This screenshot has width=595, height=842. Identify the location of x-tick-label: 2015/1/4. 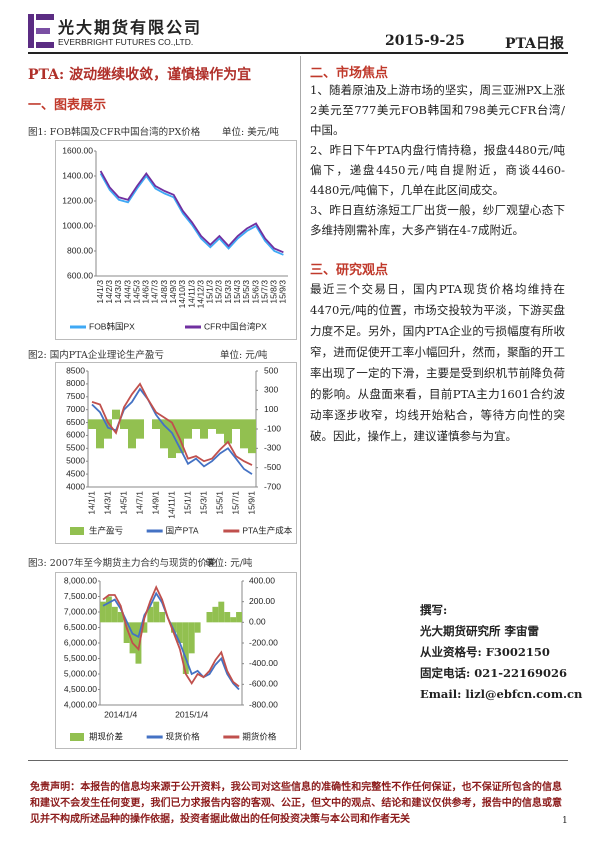
(191, 714).